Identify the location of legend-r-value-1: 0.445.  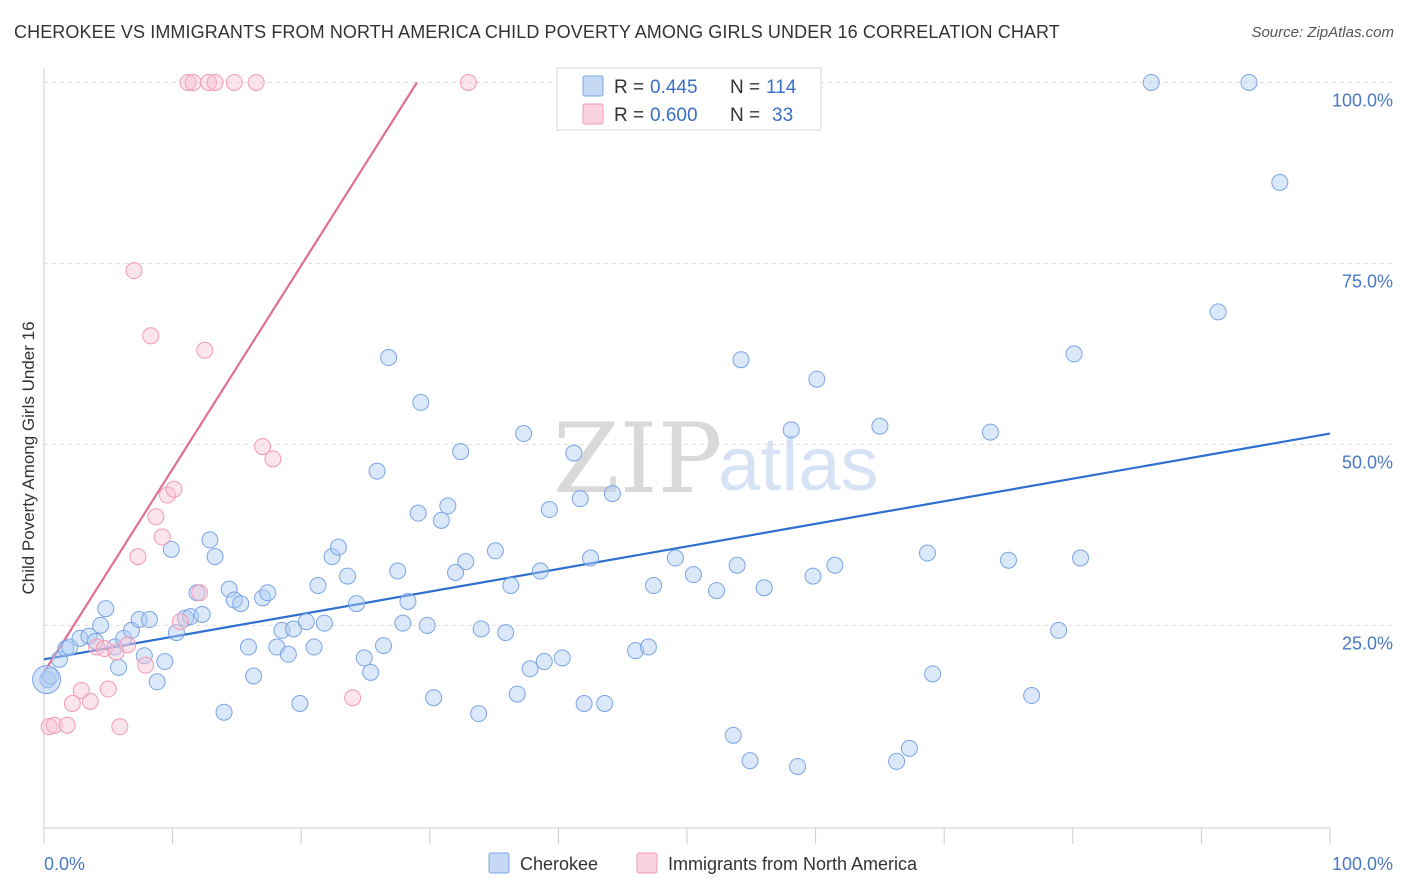
(674, 87).